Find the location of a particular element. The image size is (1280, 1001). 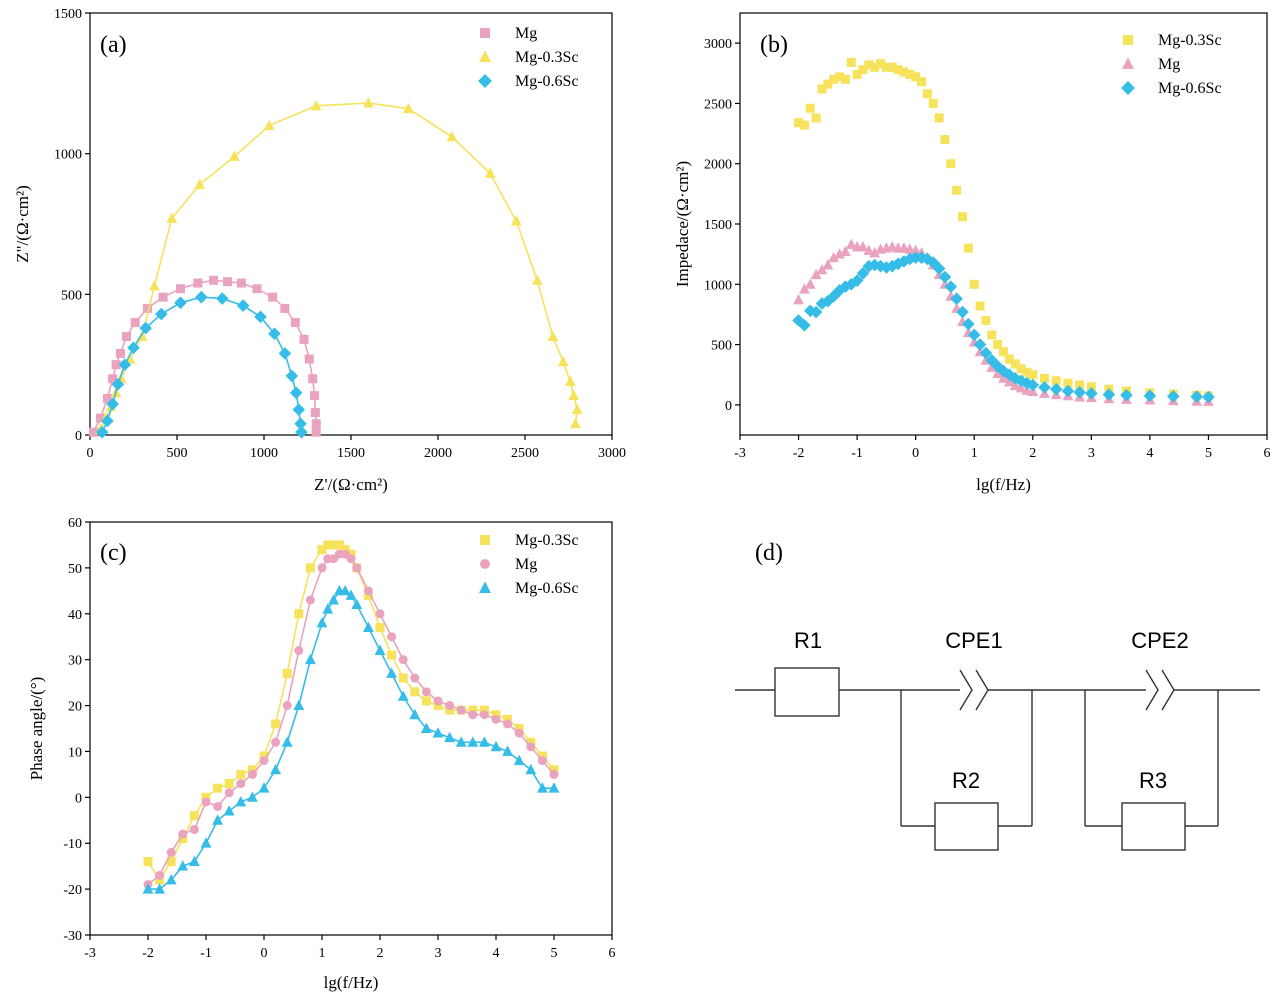

x-tick-label: 6 is located at coordinates (612, 953).